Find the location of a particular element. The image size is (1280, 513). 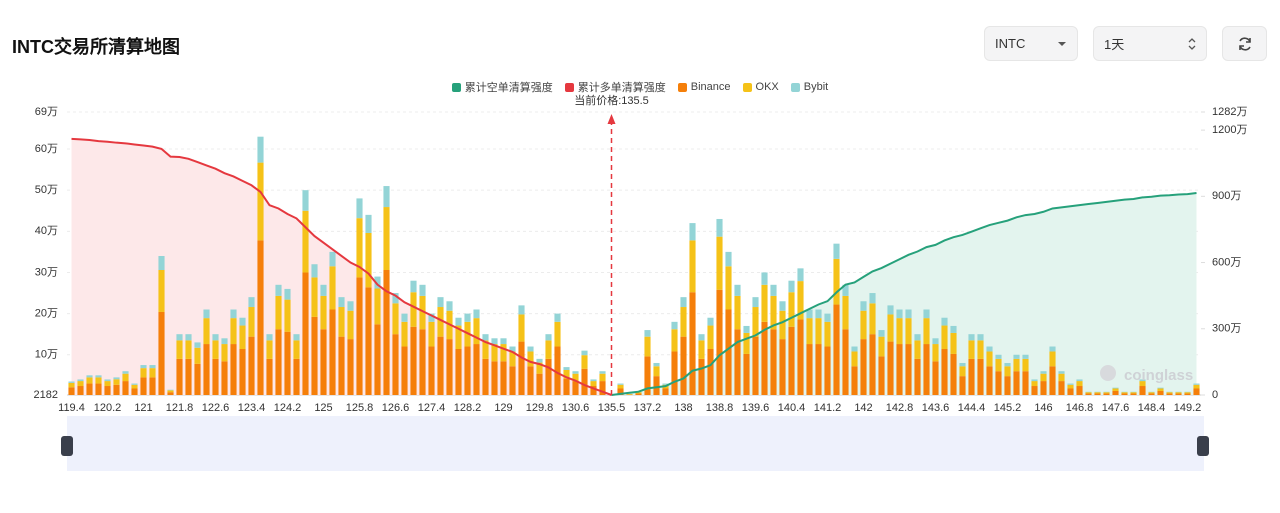

x-tick-label: 149.2 is located at coordinates (1188, 408).